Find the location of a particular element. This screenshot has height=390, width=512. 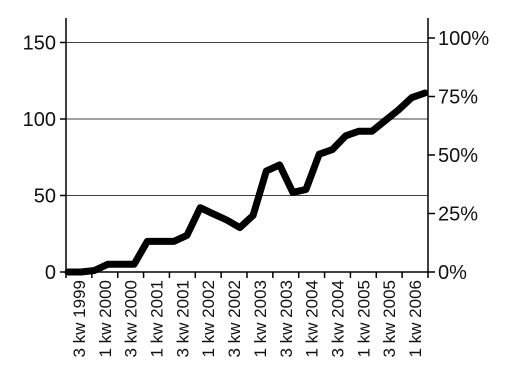

x-tick-label: 3 kw 2005 is located at coordinates (389, 319).